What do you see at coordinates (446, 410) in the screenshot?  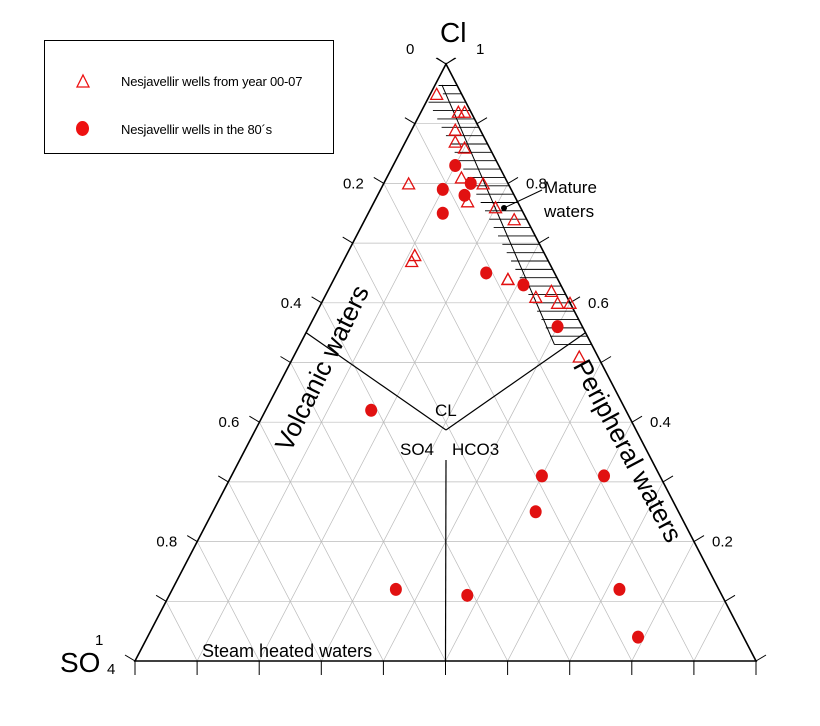 I see `center-cl-label: CL` at bounding box center [446, 410].